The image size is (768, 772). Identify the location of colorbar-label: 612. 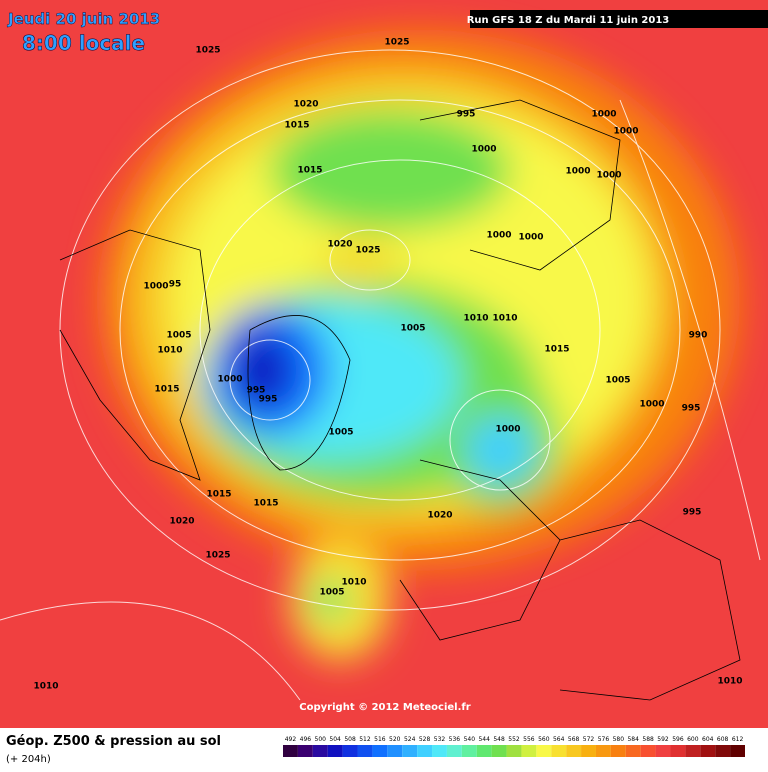
(738, 739).